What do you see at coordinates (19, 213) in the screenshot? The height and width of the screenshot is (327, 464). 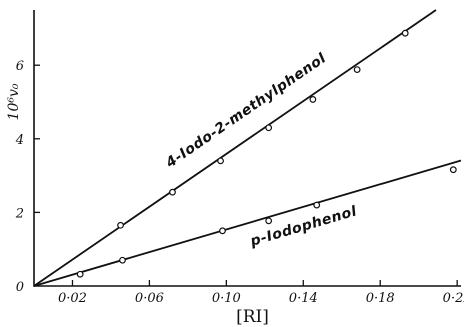 I see `y-tick-label: 2` at bounding box center [19, 213].